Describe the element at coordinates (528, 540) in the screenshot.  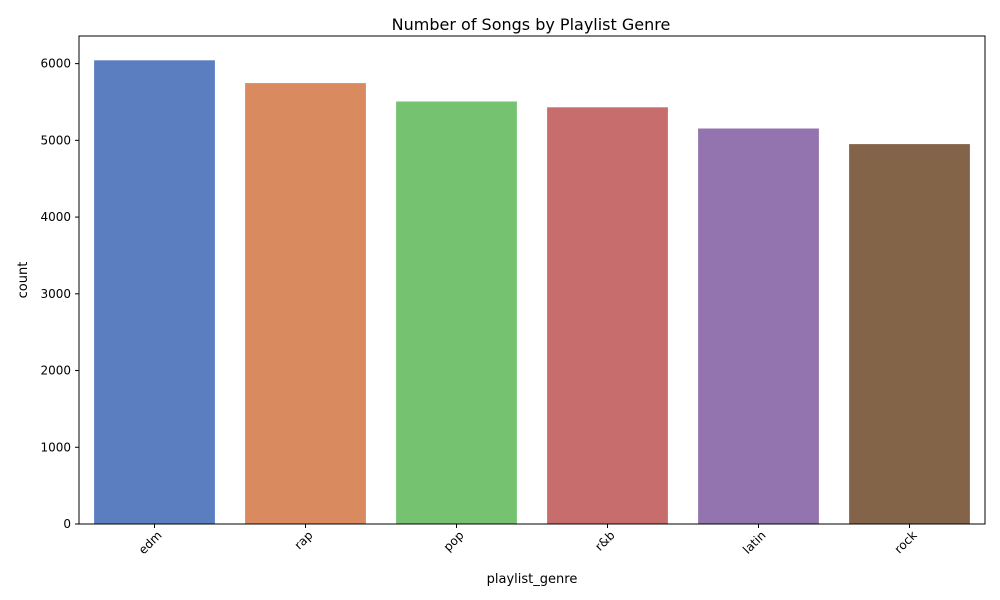
I see `x-axis-ticks: edm rap pop r&b latin rock` at that location.